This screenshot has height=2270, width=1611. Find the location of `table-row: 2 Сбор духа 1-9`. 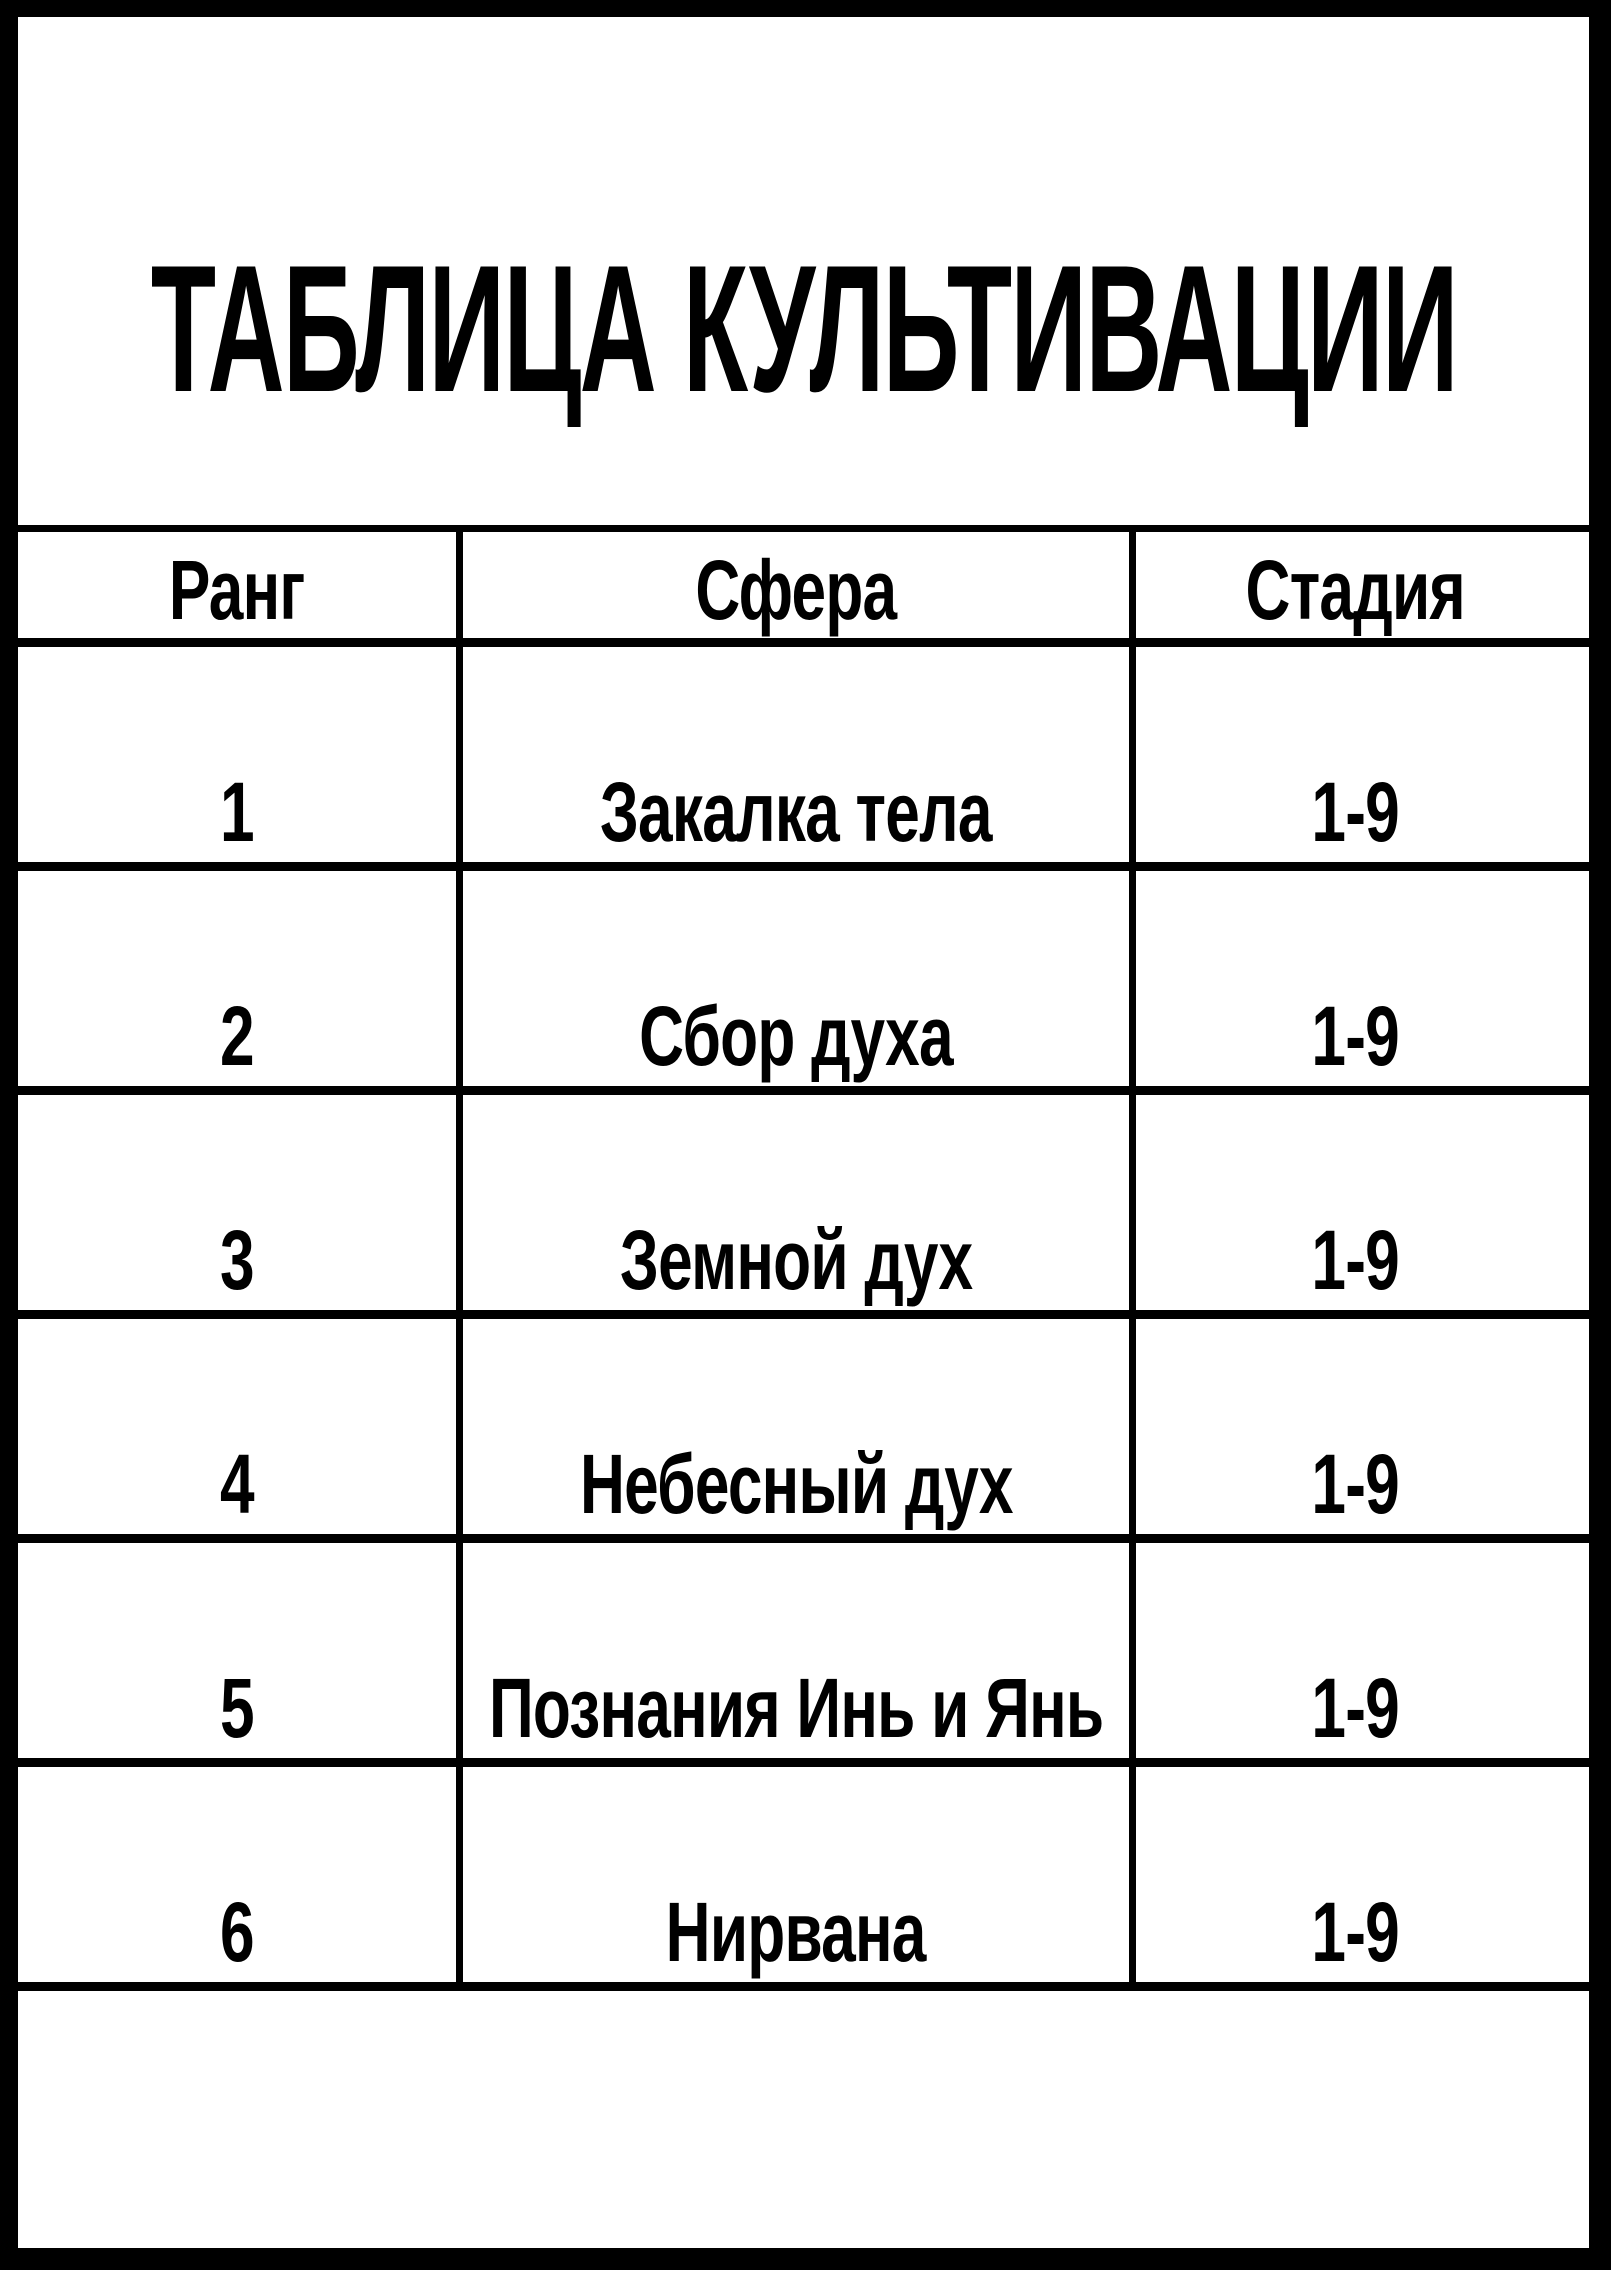

table-row: 2 Сбор духа 1-9 is located at coordinates (803, 983).